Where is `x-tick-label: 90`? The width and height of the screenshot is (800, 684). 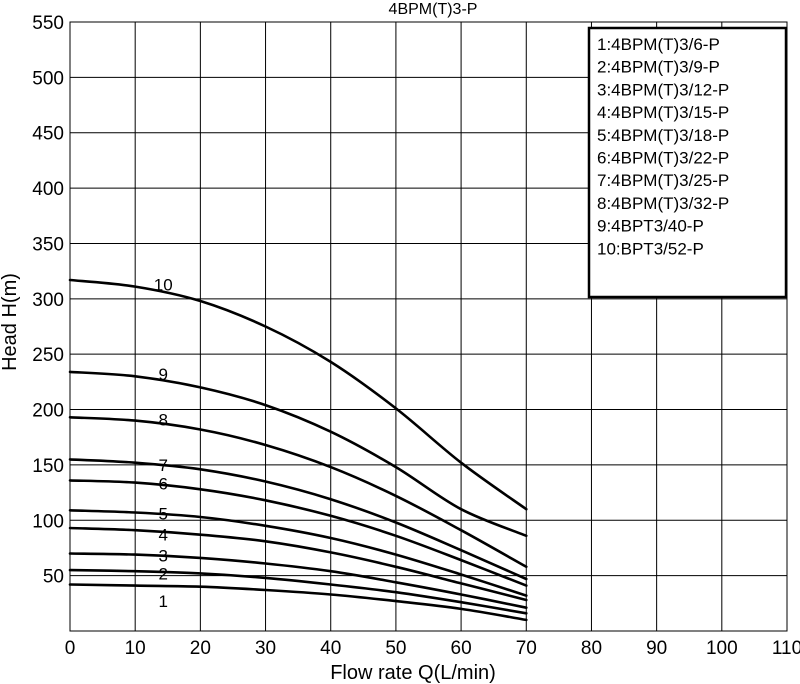
x-tick-label: 90 is located at coordinates (656, 648).